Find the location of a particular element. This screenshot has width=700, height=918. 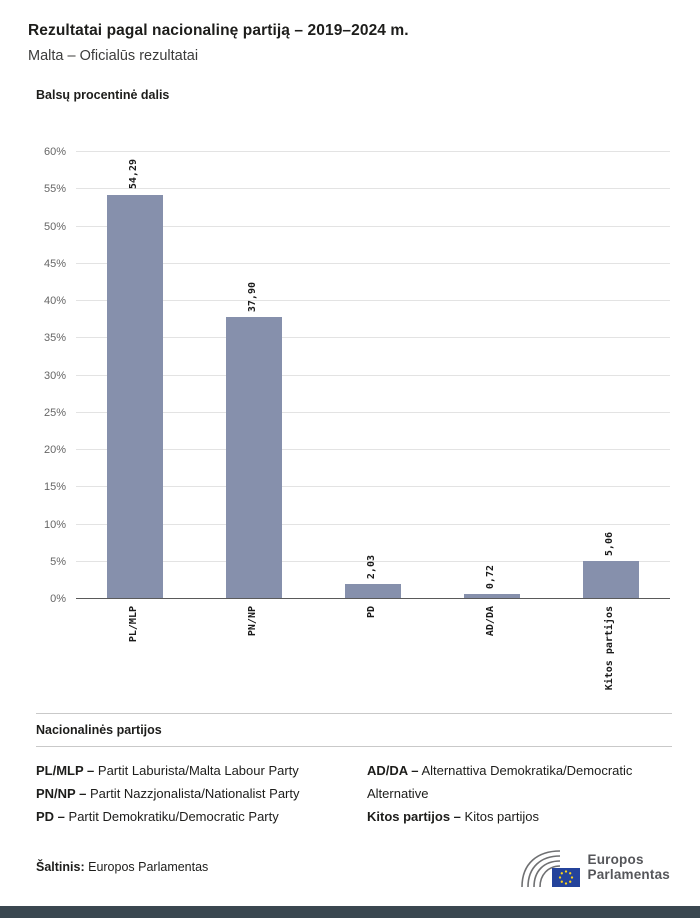

legend-item: PD – Partit Demokratiku/Democratic Party is located at coordinates (188, 816).